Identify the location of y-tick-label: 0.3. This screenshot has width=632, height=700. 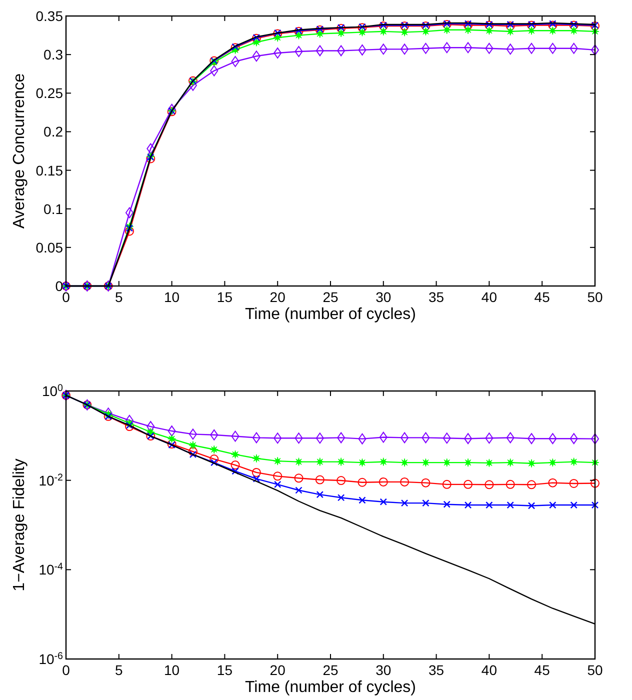
(54, 54).